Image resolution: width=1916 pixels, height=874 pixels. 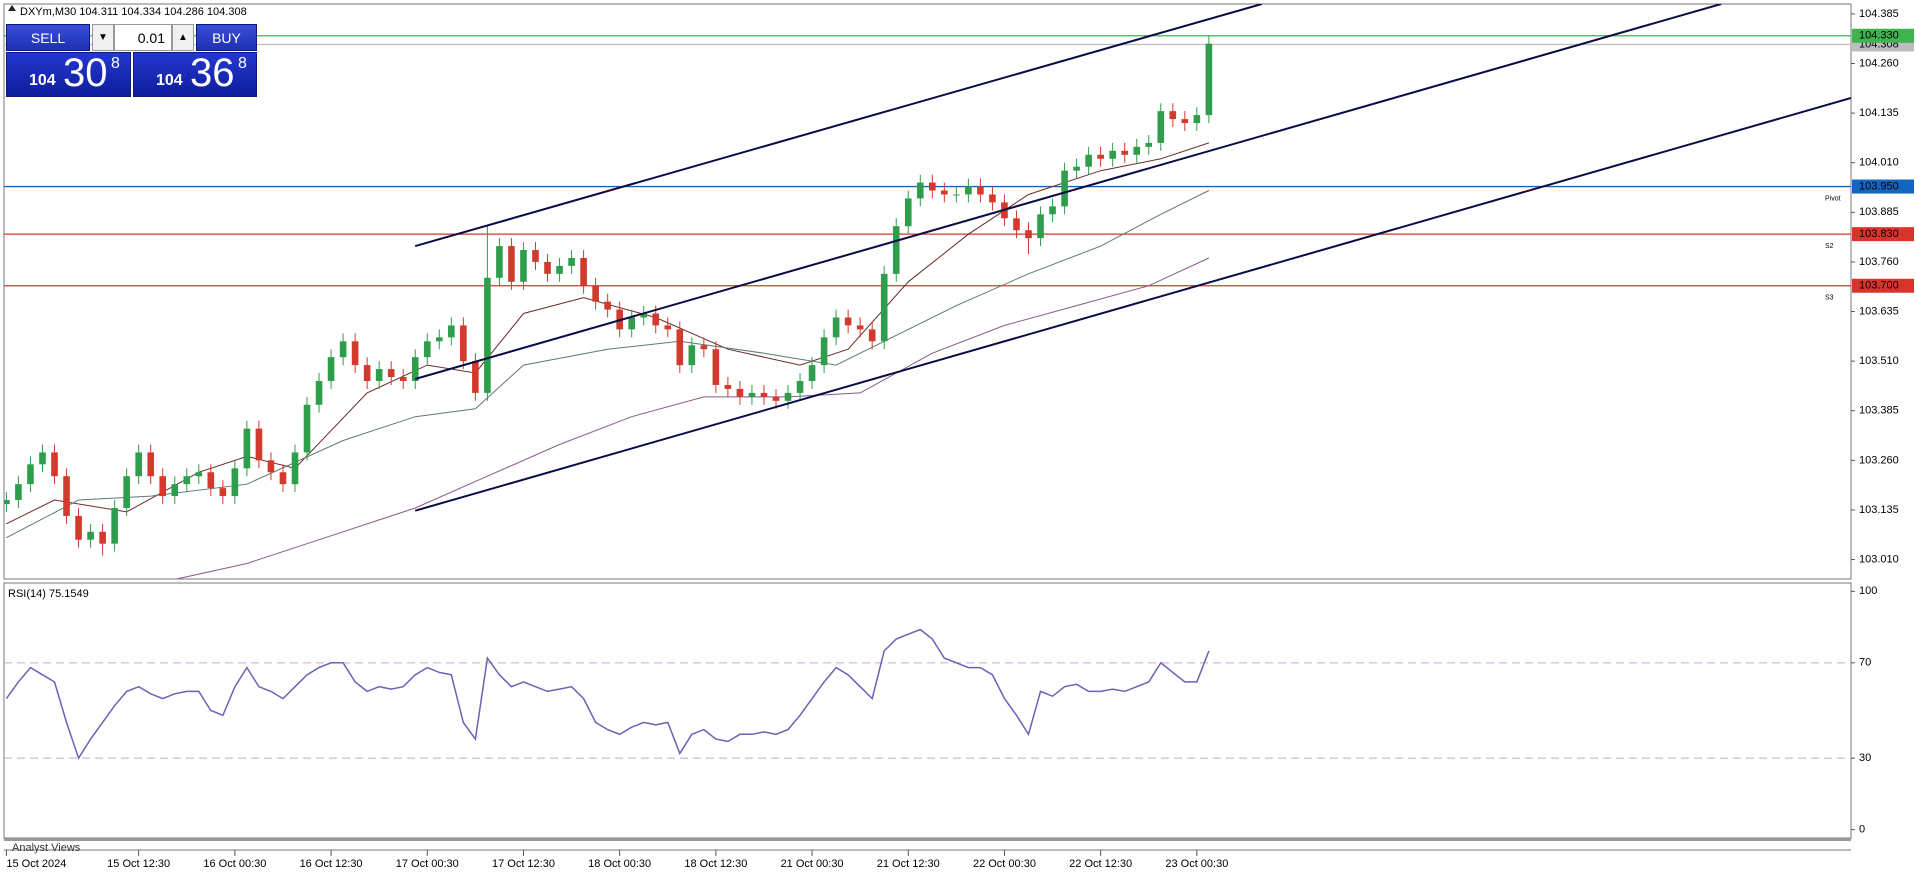 I want to click on y-tick-label: 103.010, so click(x=1879, y=559).